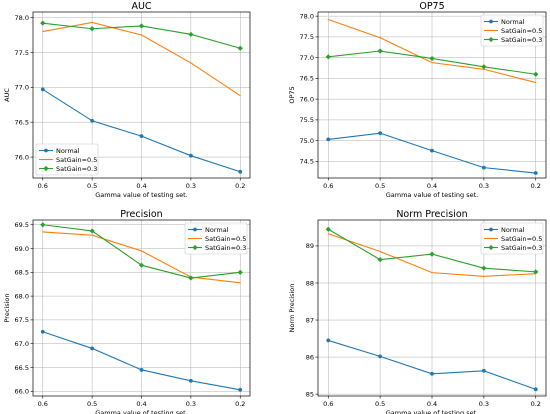  Describe the element at coordinates (22, 368) in the screenshot. I see `y-tick-label: 66.5` at that location.